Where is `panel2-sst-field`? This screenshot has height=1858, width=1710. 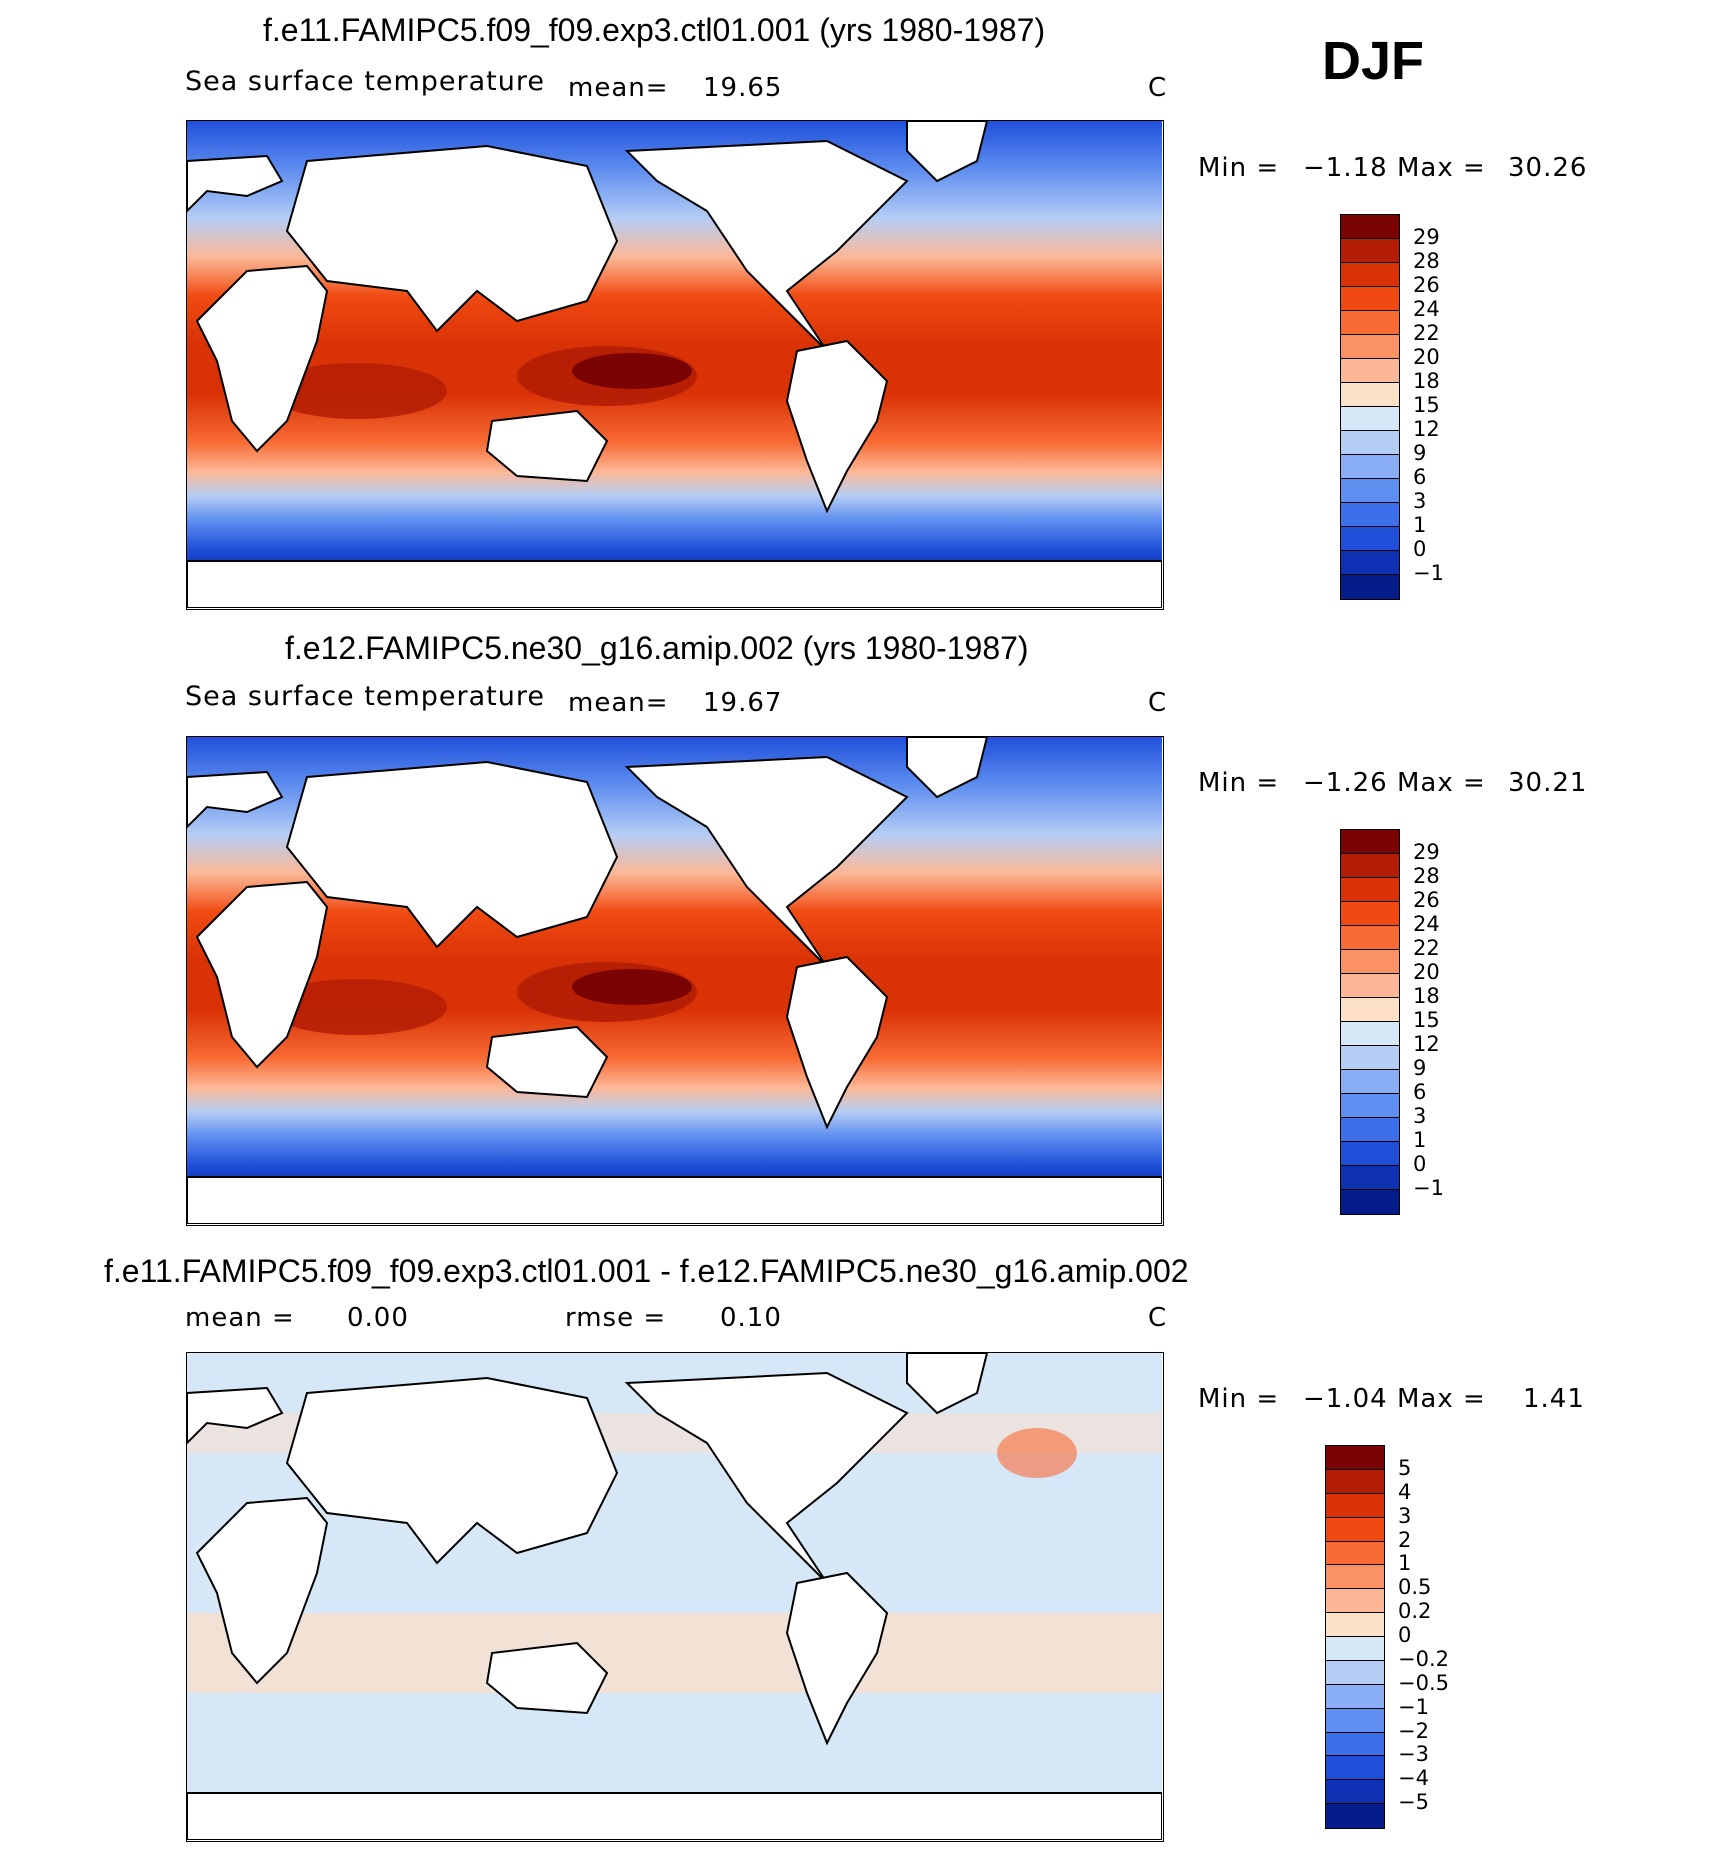
panel2-sst-field is located at coordinates (674, 980).